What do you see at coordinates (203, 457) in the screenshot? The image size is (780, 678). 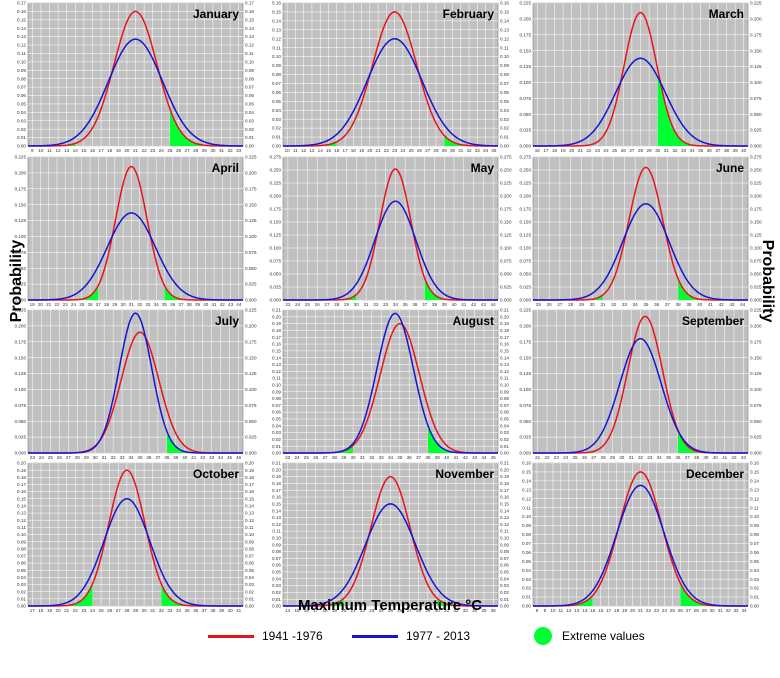 I see `x-tick-label: 42` at bounding box center [203, 457].